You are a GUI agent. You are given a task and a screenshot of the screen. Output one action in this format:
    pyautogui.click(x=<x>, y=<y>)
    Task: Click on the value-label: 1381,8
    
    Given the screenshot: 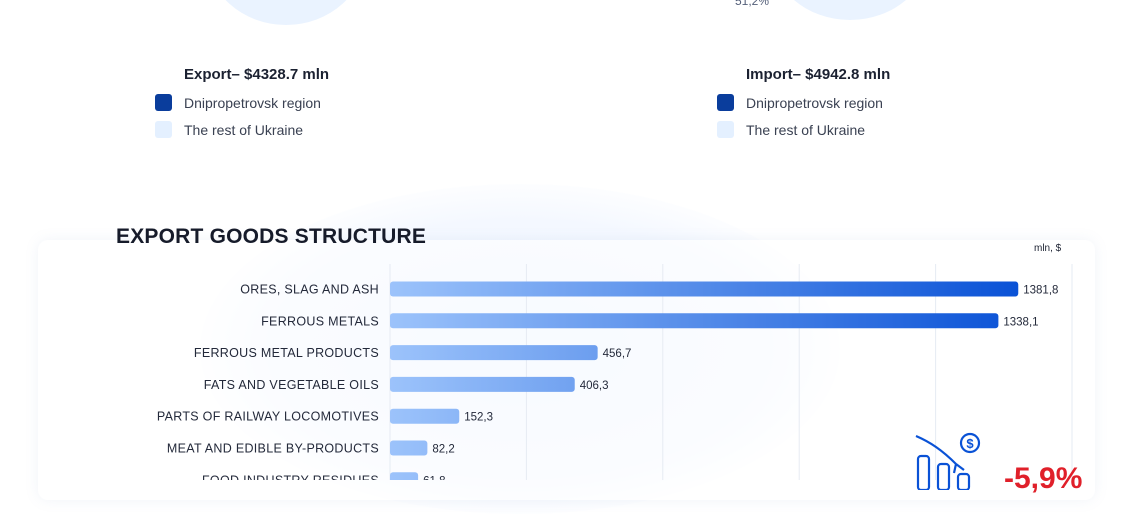 What is the action you would take?
    pyautogui.click(x=1040, y=291)
    